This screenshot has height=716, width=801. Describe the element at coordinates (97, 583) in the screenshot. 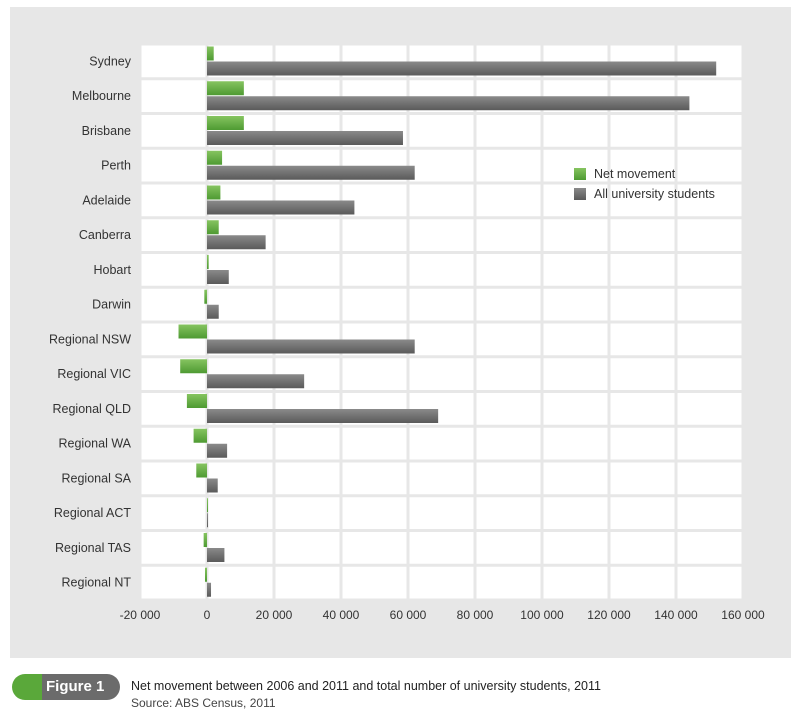

I see `category-label: Regional NT` at that location.